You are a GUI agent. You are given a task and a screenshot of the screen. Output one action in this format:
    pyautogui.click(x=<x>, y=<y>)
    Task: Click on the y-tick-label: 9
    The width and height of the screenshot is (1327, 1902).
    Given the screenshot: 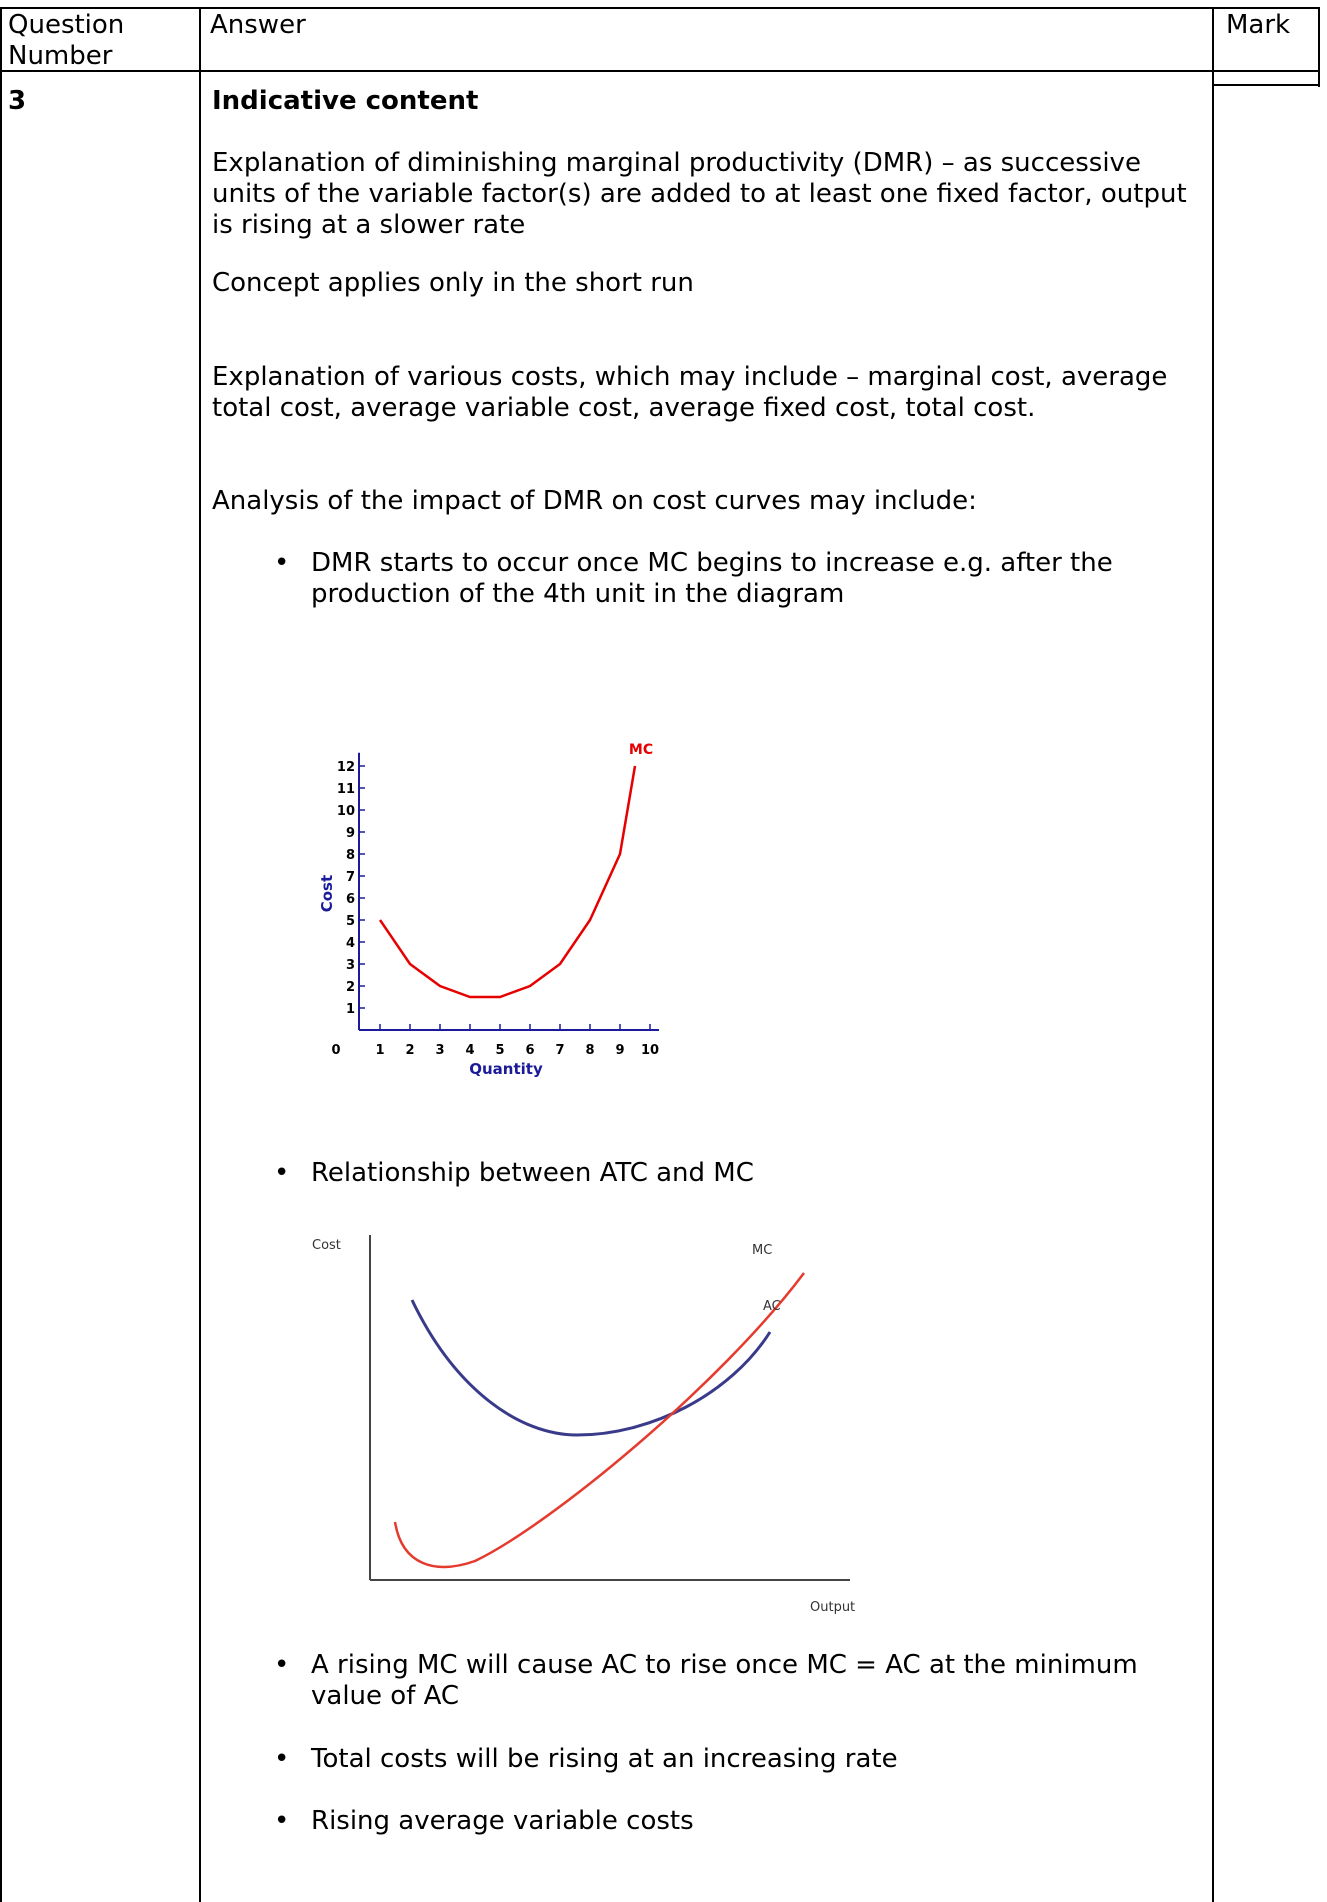 What is the action you would take?
    pyautogui.click(x=350, y=833)
    